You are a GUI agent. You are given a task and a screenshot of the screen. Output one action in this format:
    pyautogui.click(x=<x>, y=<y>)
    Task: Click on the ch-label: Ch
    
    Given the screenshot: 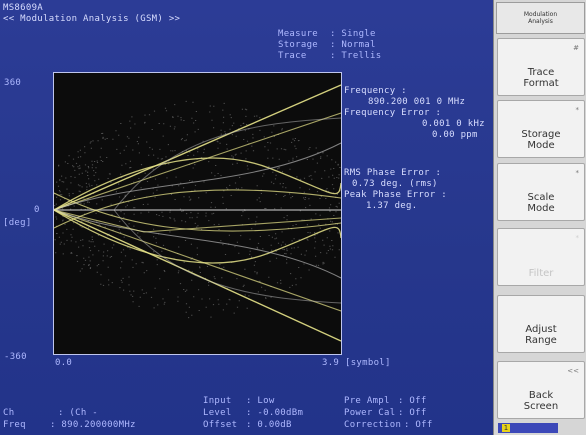 What is the action you would take?
    pyautogui.click(x=9, y=413)
    